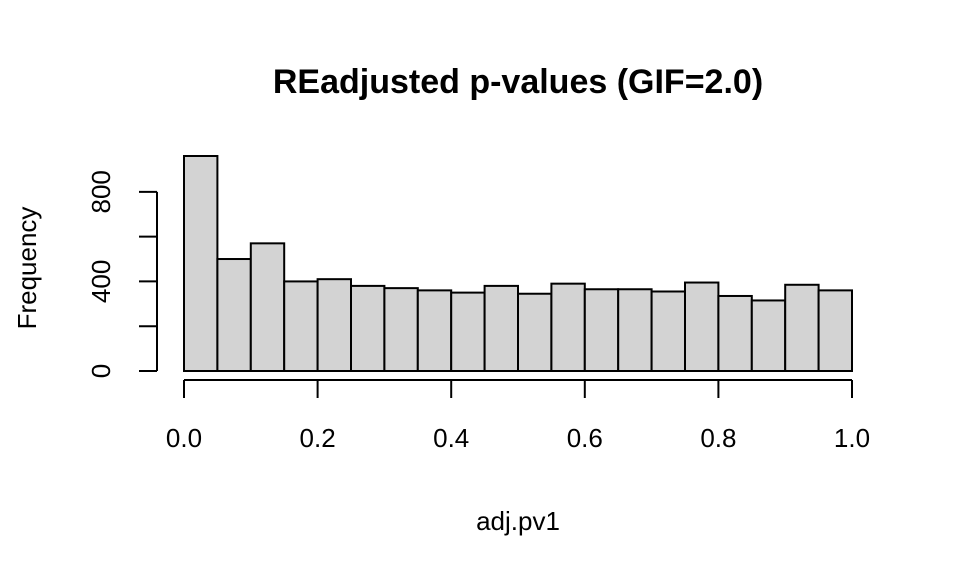 Image resolution: width=960 pixels, height=576 pixels. Describe the element at coordinates (101, 281) in the screenshot. I see `y-tick-label: 400` at that location.